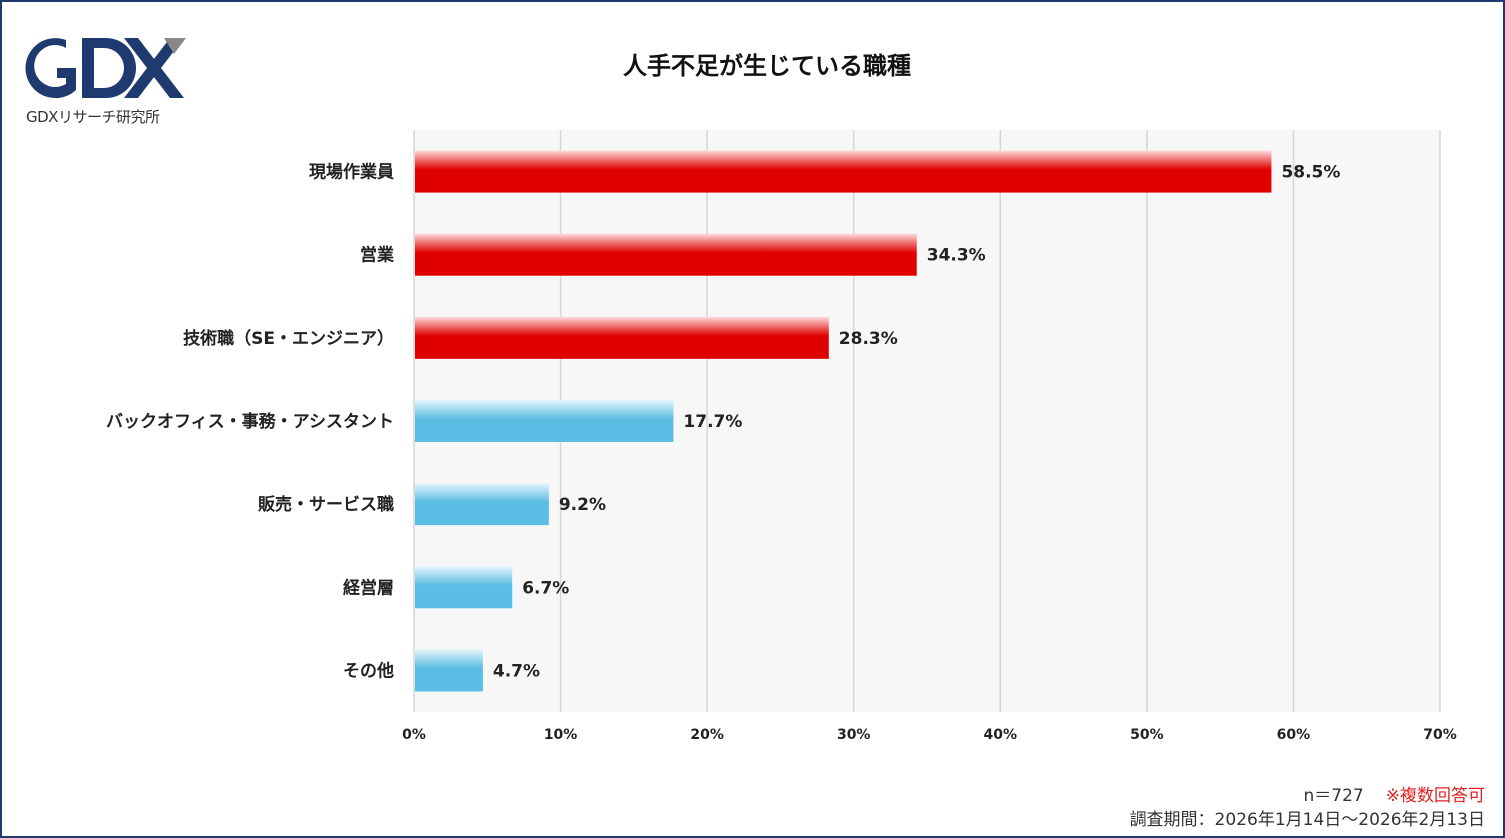  Describe the element at coordinates (561, 735) in the screenshot. I see `x-tick-label: 10%` at that location.